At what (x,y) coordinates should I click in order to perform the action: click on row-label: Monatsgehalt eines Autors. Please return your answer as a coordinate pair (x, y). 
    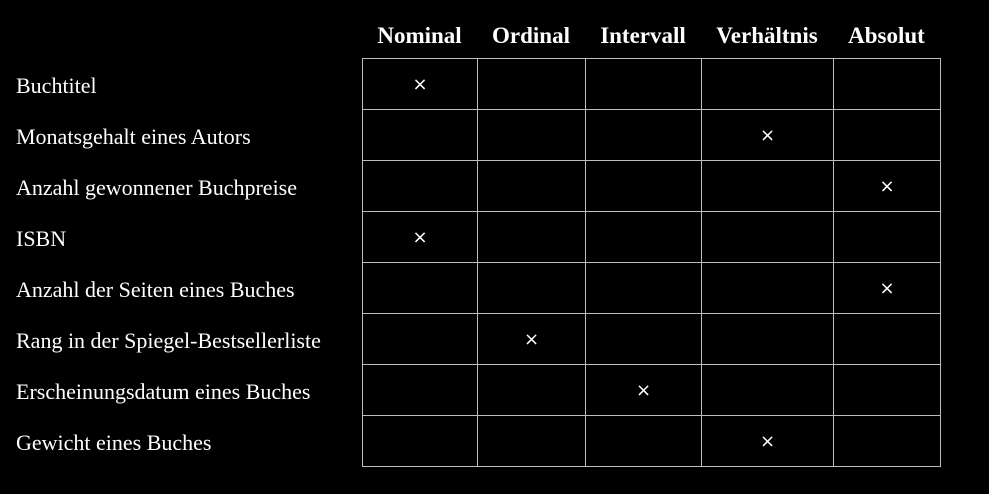
    Looking at the image, I should click on (133, 136).